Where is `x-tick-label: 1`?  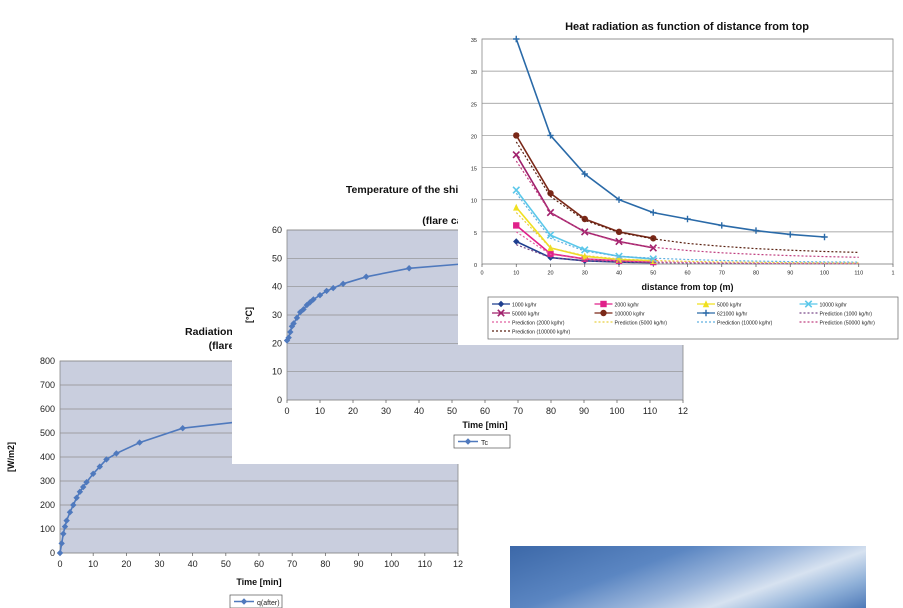
x-tick-label: 1 is located at coordinates (892, 274).